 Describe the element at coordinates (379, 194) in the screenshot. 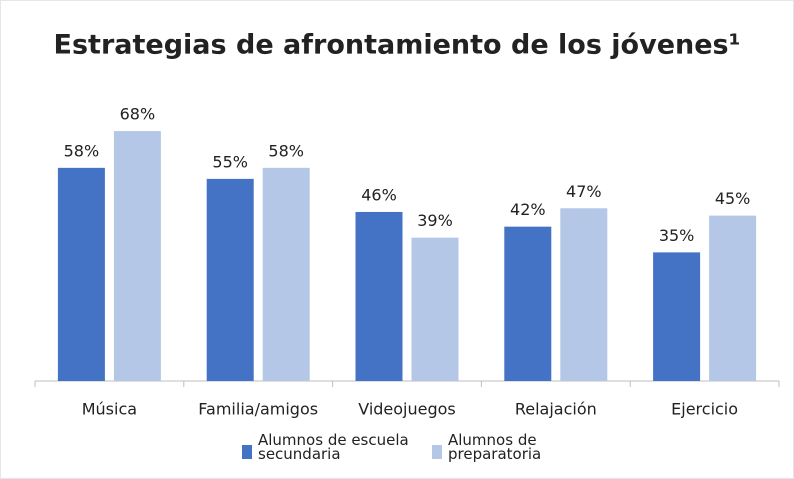

I see `data-label: 46%` at that location.